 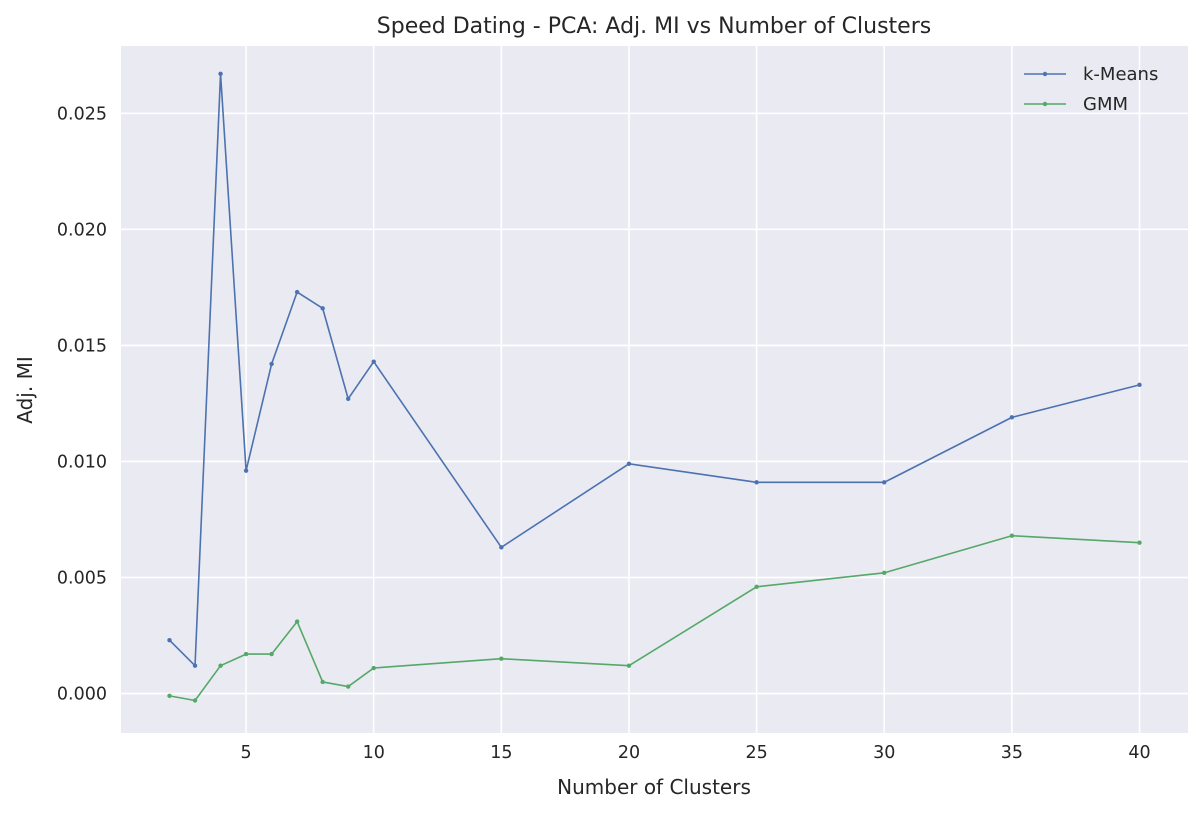 I want to click on legend: k-Means GMM, so click(x=1091, y=89).